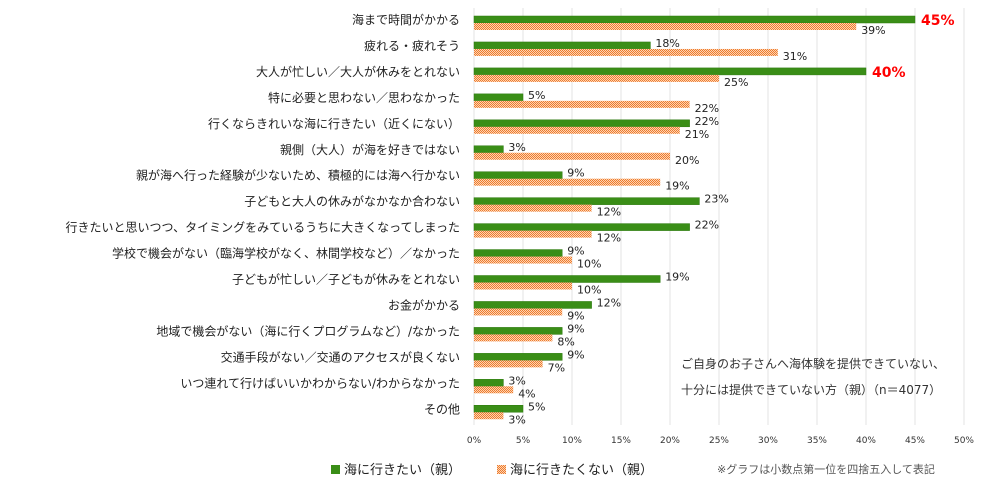  Describe the element at coordinates (670, 441) in the screenshot. I see `x-tick-label: 20%` at that location.